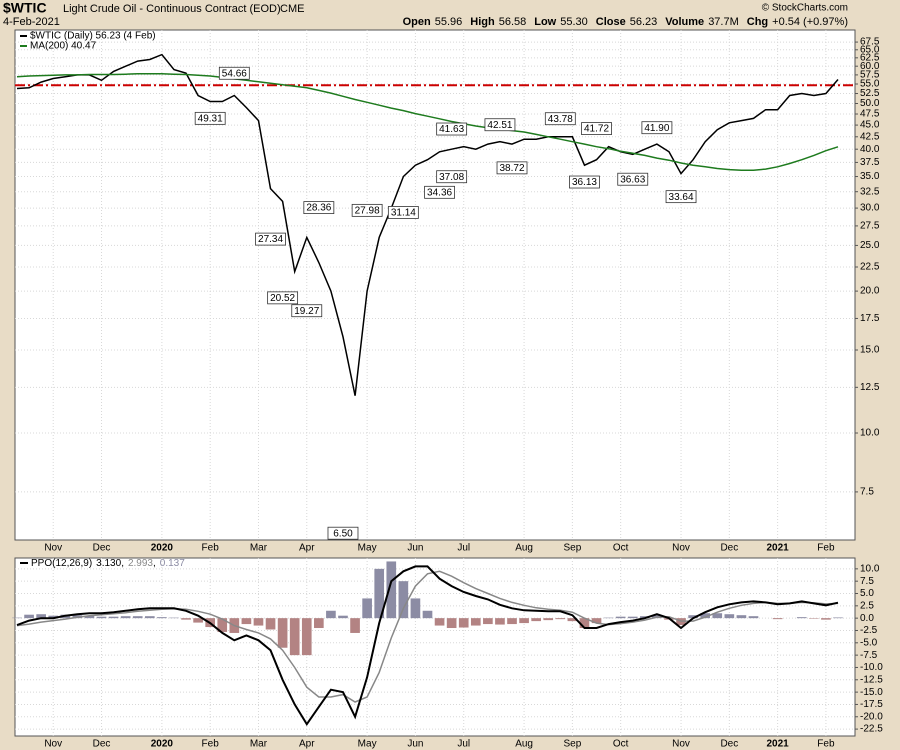 The width and height of the screenshot is (900, 750). What do you see at coordinates (870, 49) in the screenshot?
I see `y-tick-label: 65.0` at bounding box center [870, 49].